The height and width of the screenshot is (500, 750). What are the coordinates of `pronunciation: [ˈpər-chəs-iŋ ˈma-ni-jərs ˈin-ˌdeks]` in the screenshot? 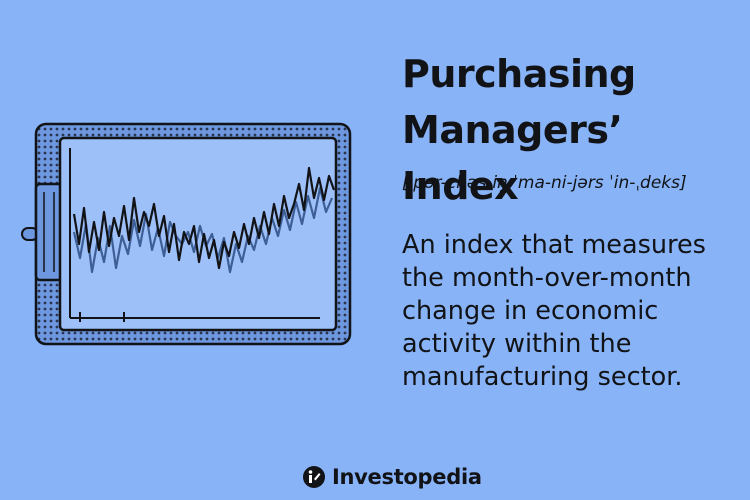 It's located at (544, 183).